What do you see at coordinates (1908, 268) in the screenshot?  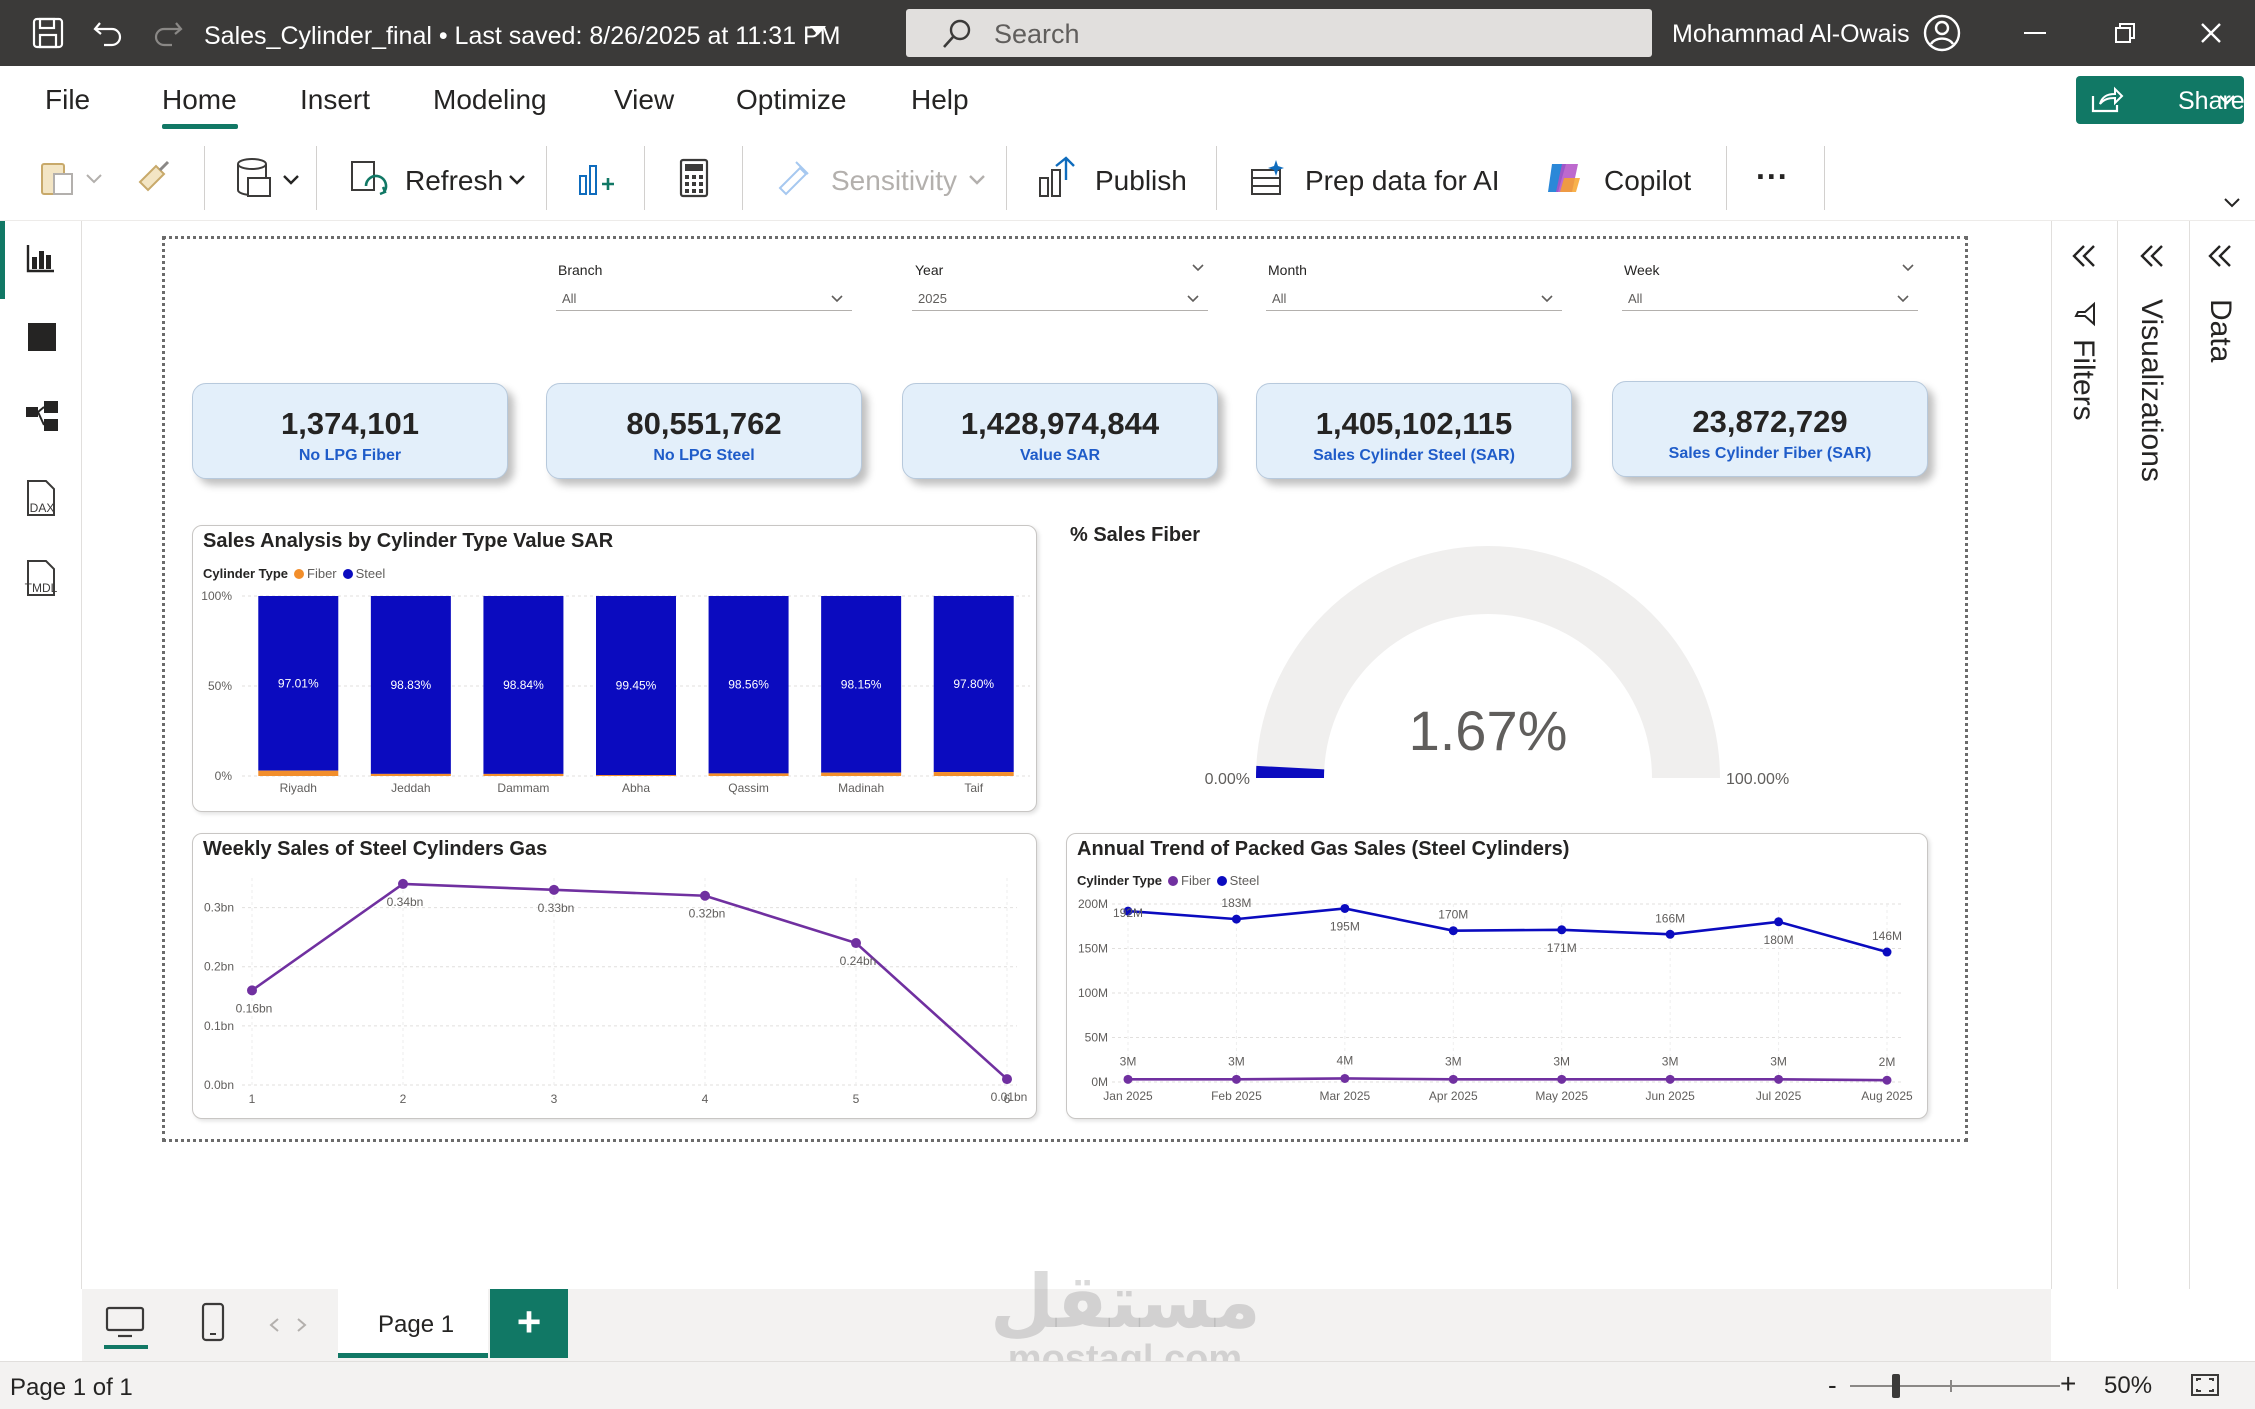 I see `slicer-week-collapse-icon` at bounding box center [1908, 268].